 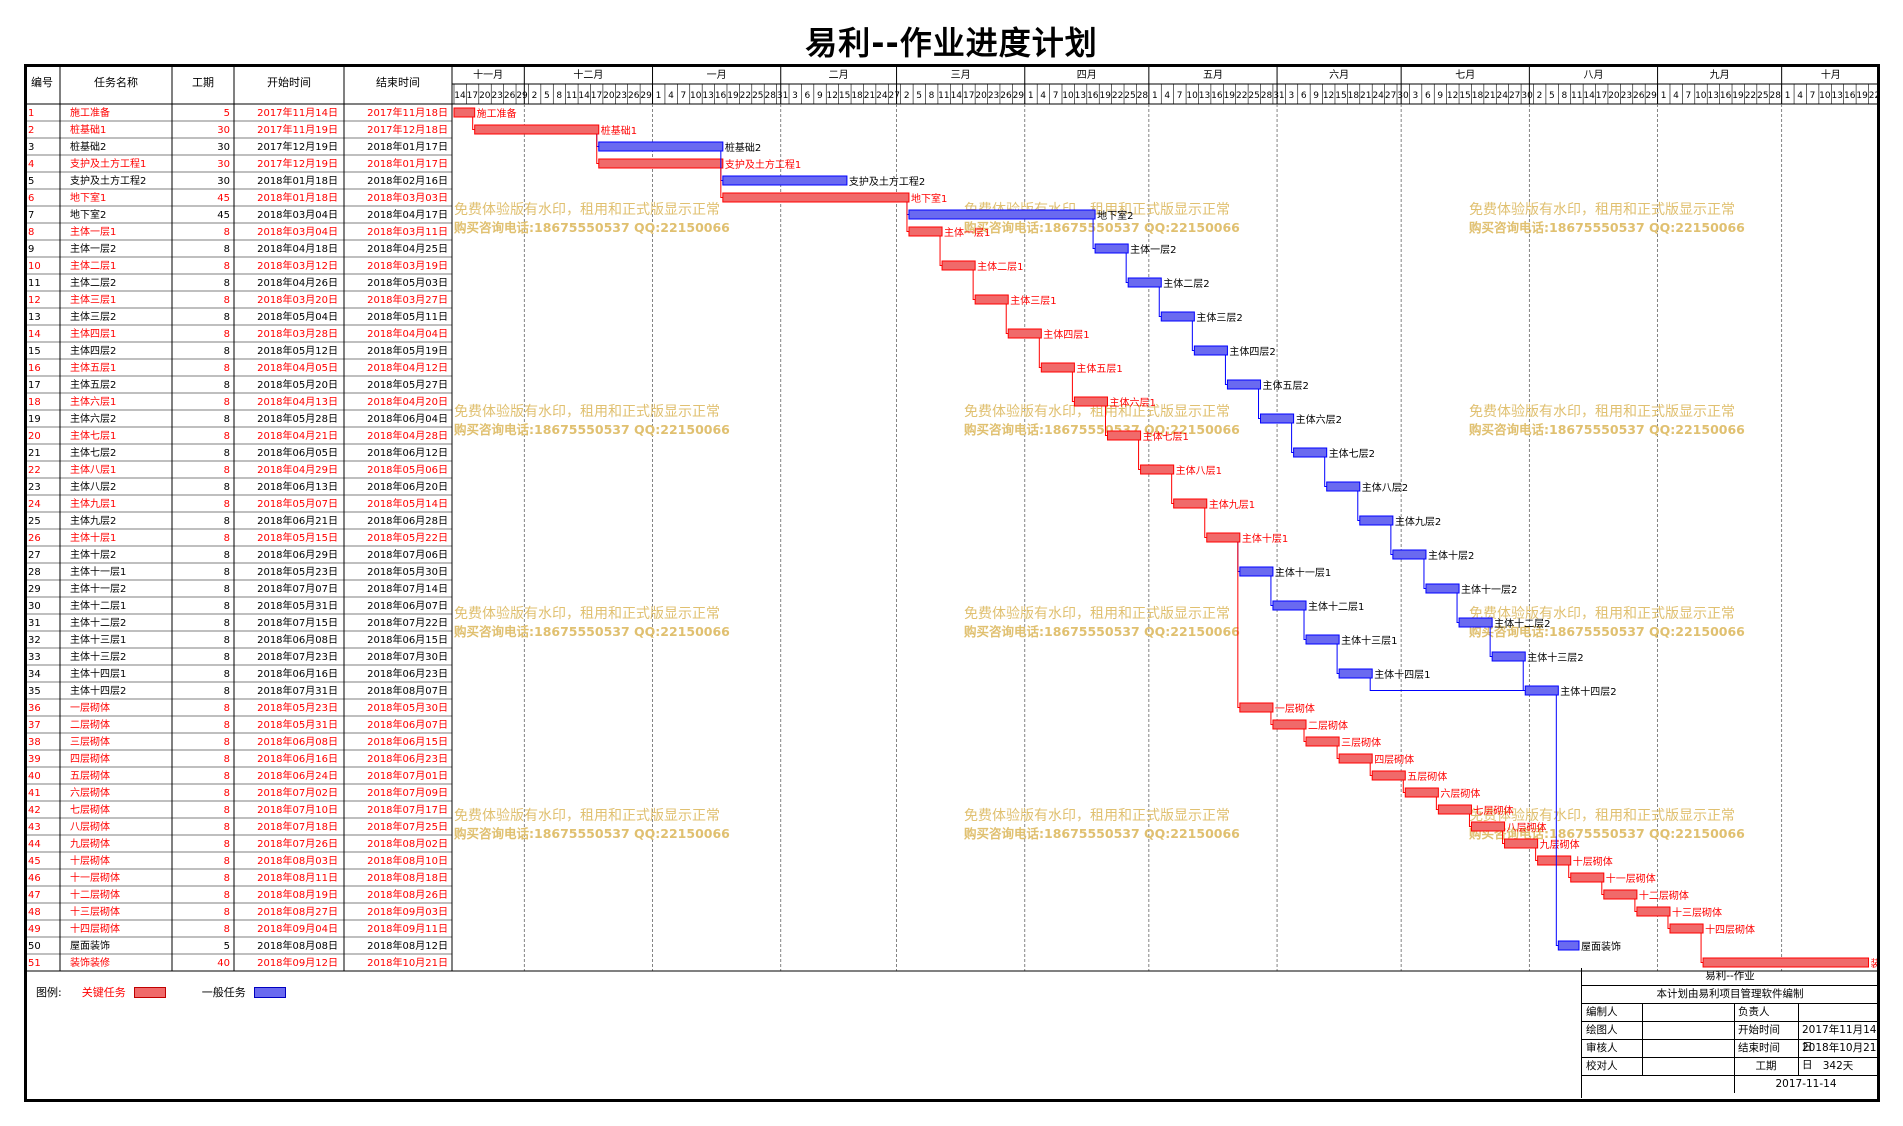 What do you see at coordinates (1730, 976) in the screenshot?
I see `info-project: 易利--作业` at bounding box center [1730, 976].